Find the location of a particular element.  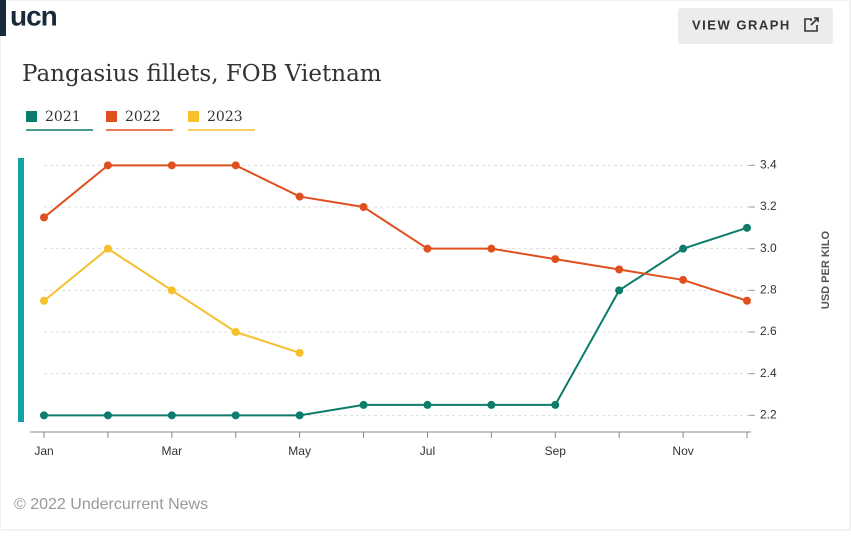

view-graph-button is located at coordinates (755, 26).